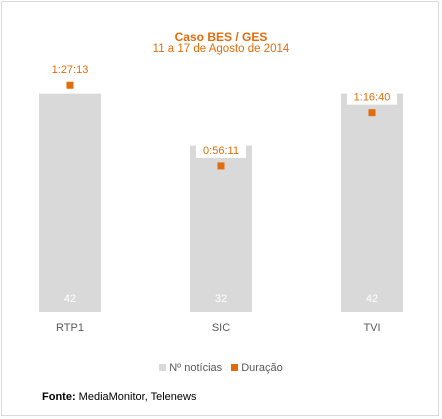 The image size is (442, 419). Describe the element at coordinates (371, 328) in the screenshot. I see `category-label-tvi: TVI` at that location.